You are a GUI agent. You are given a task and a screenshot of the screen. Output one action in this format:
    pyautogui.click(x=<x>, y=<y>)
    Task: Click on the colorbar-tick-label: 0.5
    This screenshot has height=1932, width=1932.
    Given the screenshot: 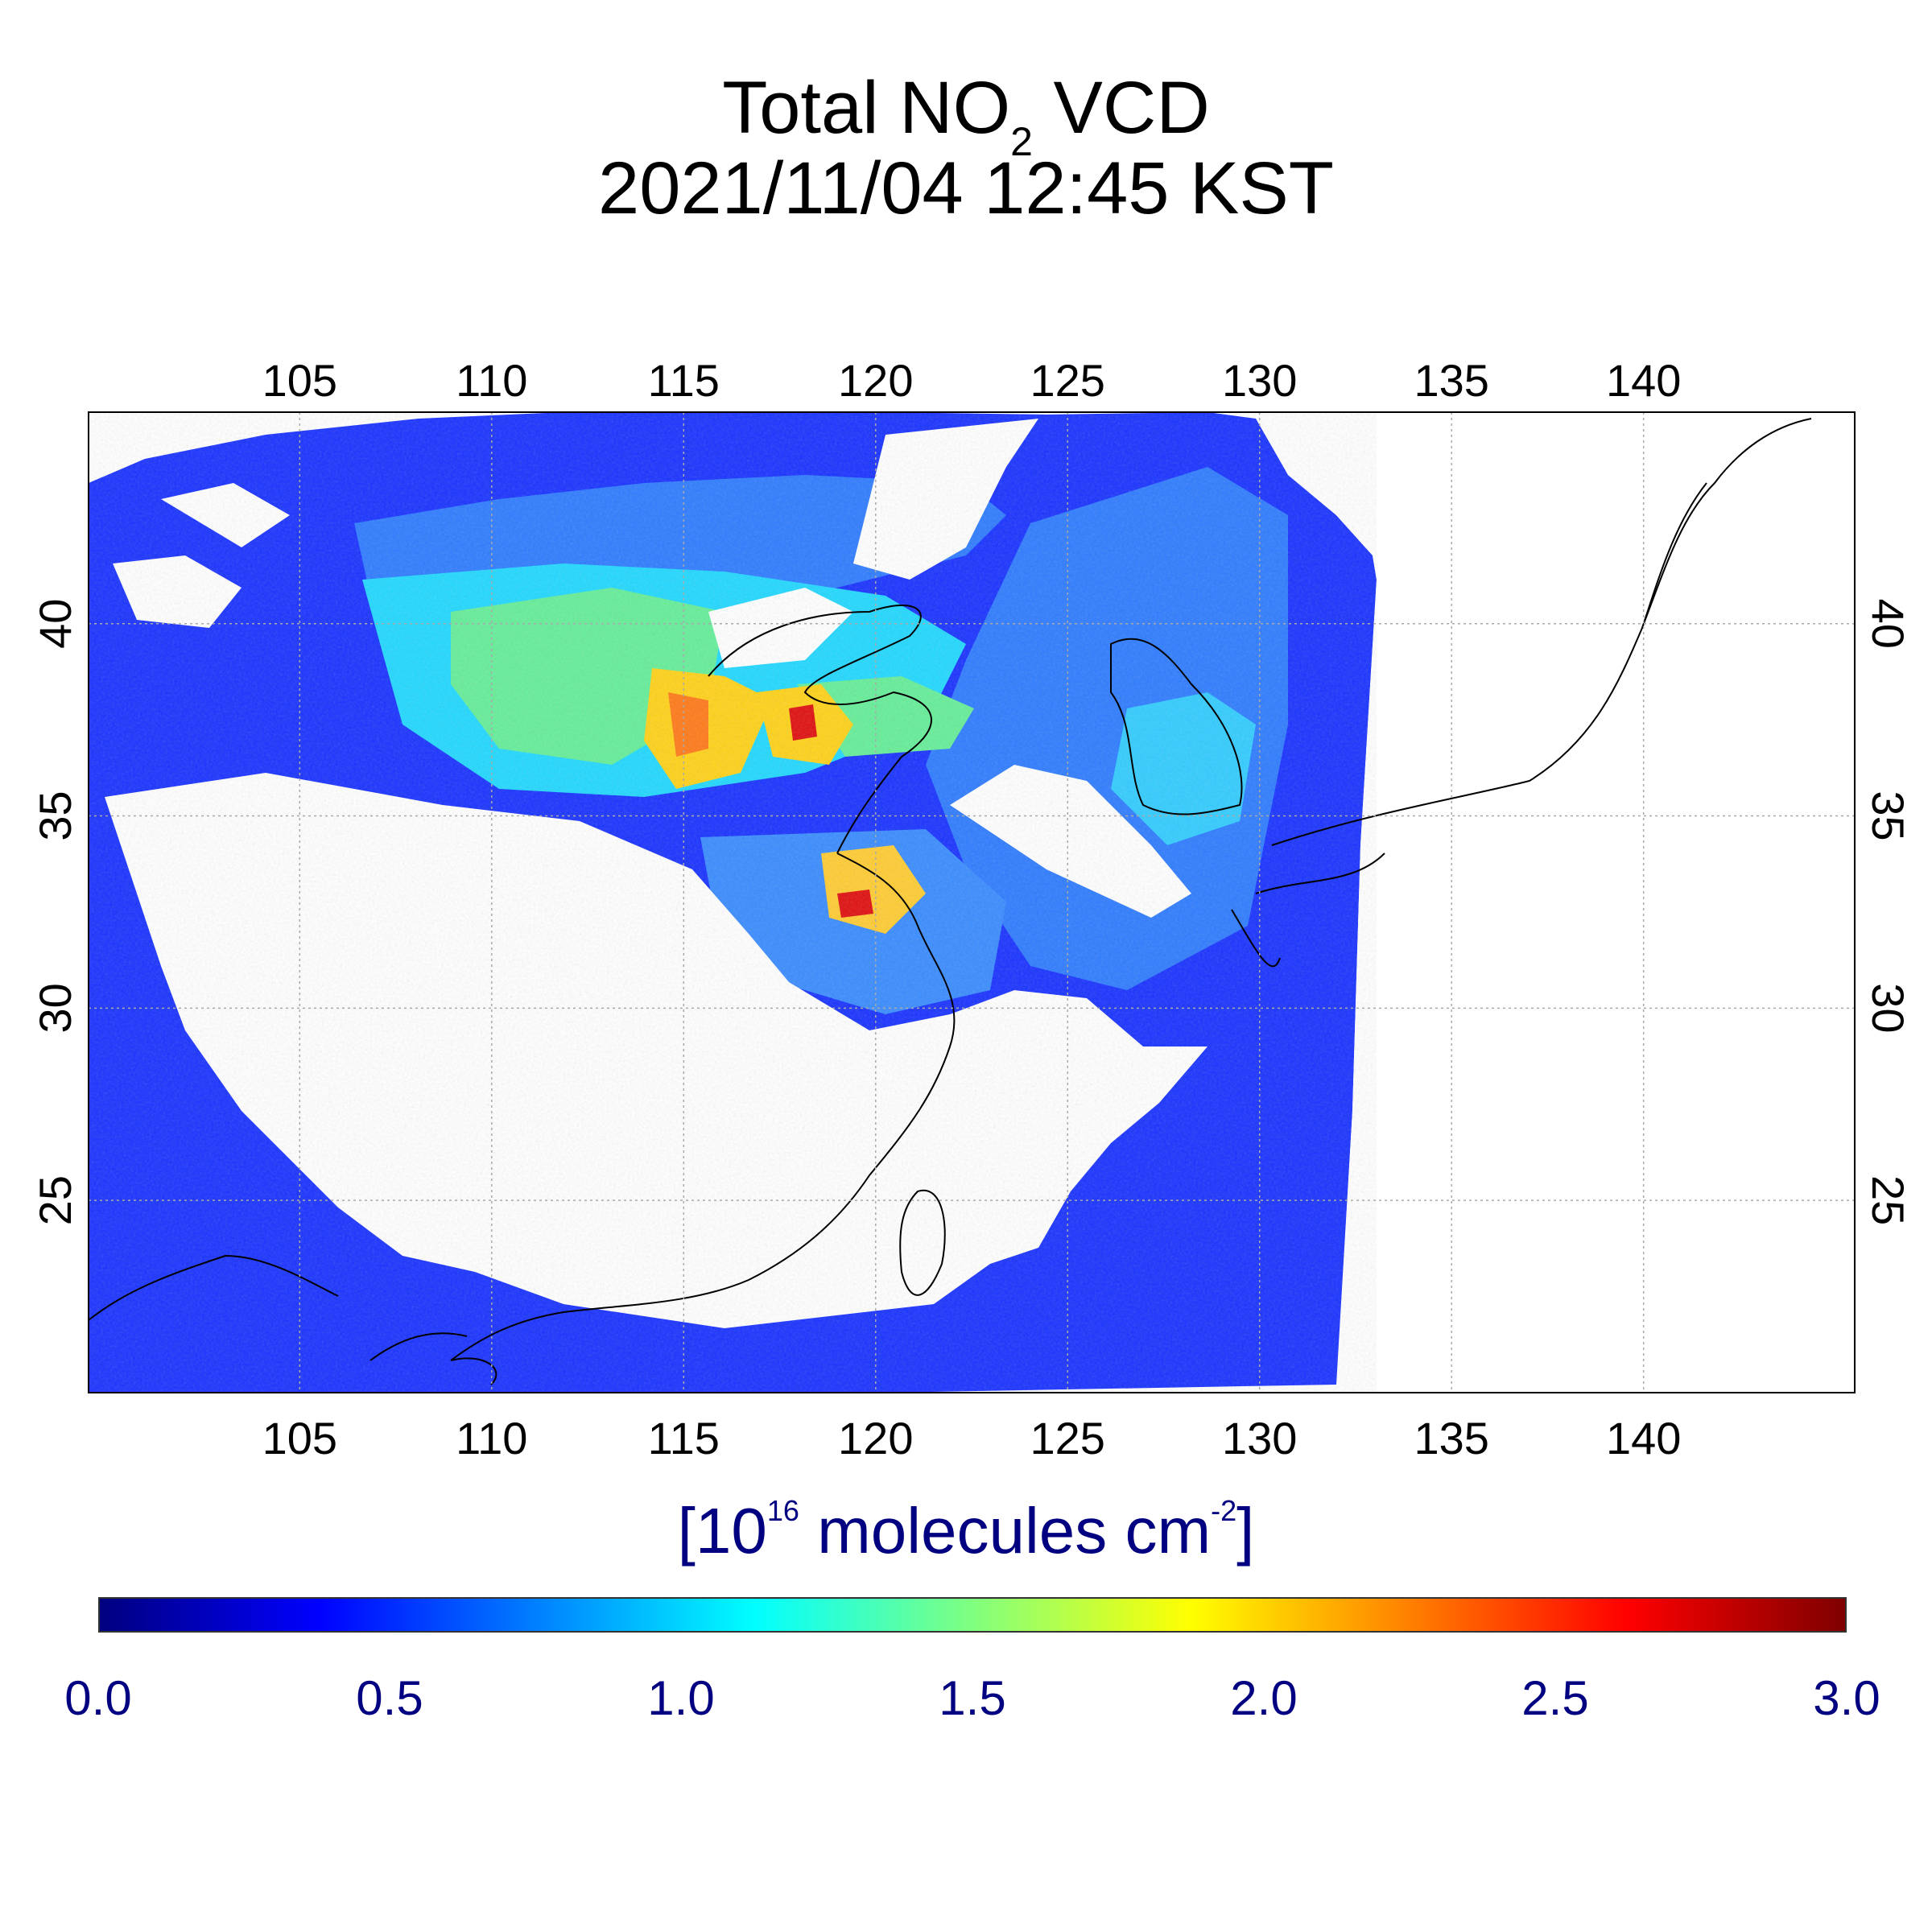 What is the action you would take?
    pyautogui.click(x=389, y=1698)
    